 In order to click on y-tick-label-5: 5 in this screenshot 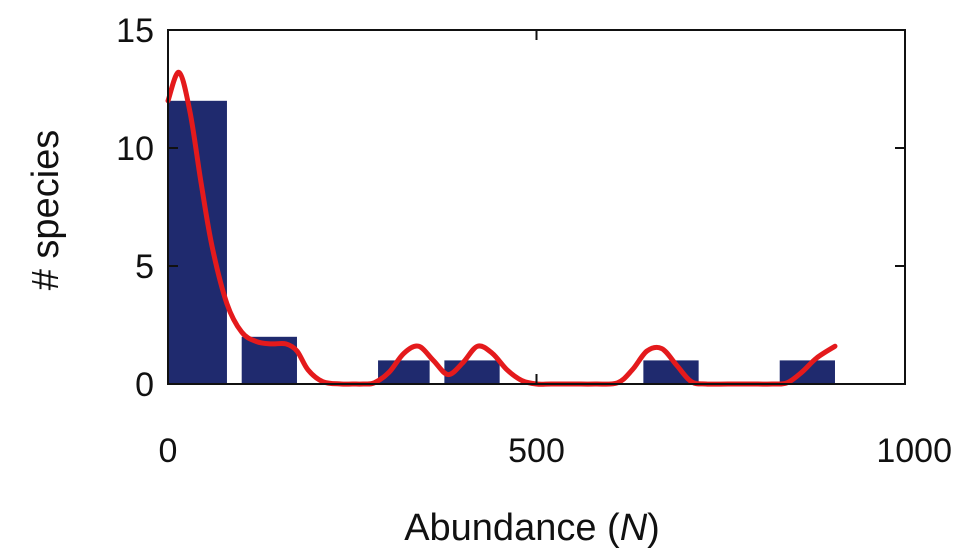, I will do `click(144, 267)`.